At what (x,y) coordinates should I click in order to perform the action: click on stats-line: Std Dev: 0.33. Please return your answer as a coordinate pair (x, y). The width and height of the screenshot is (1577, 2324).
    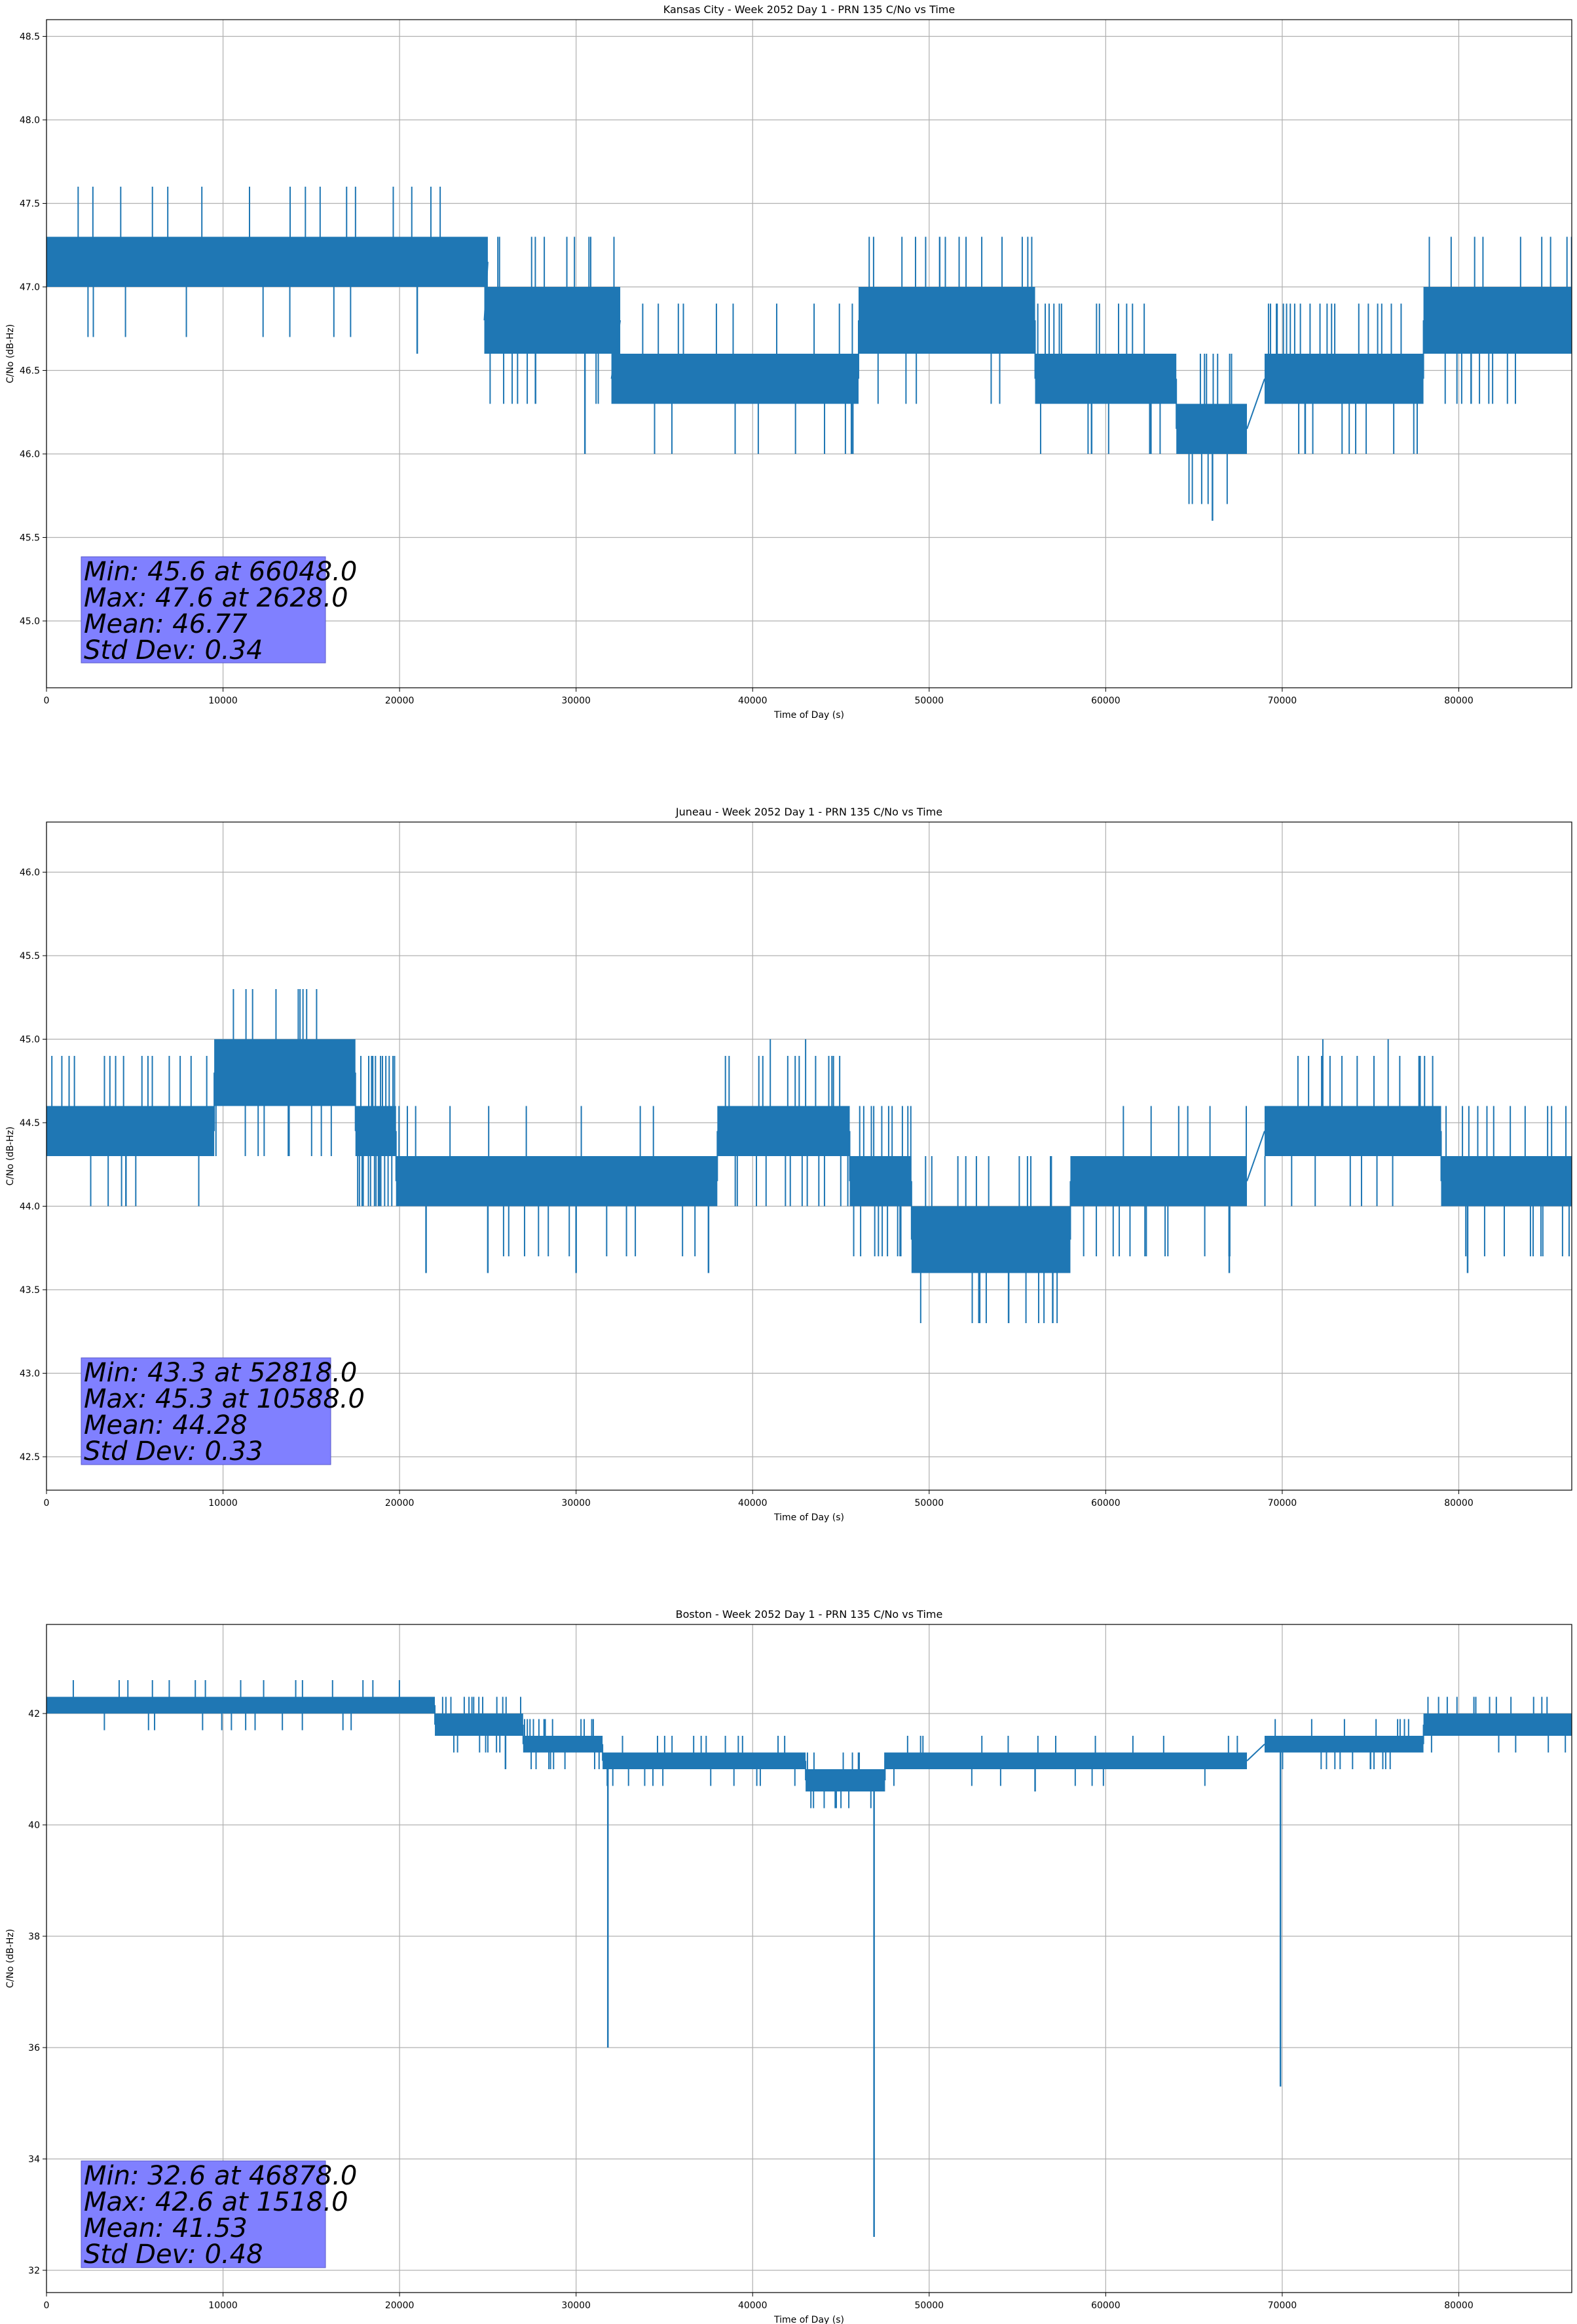
    Looking at the image, I should click on (173, 1451).